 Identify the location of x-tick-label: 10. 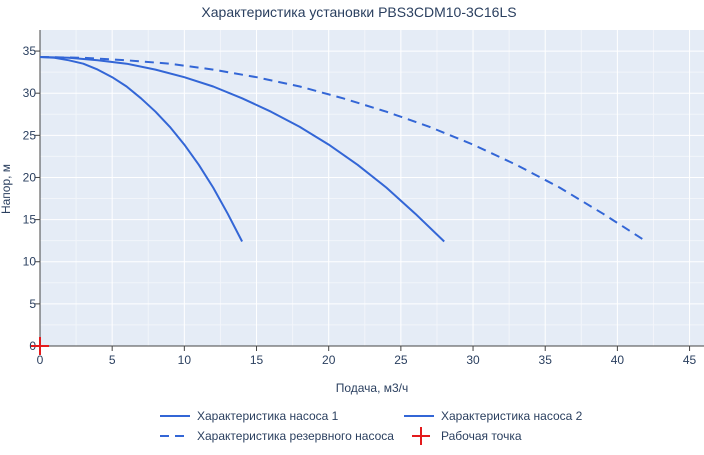
(185, 360).